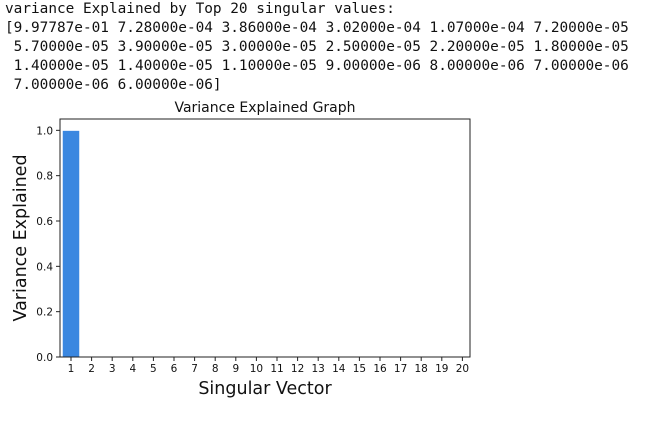 Image resolution: width=660 pixels, height=422 pixels. I want to click on x-tick-label: 20, so click(462, 369).